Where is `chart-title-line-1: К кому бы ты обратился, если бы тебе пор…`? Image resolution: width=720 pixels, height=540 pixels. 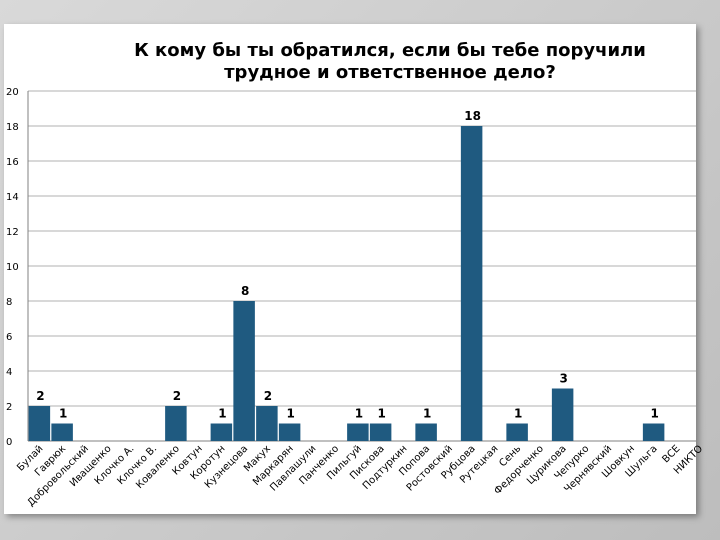 chart-title-line-1: К кому бы ты обратился, если бы тебе пор… is located at coordinates (390, 50).